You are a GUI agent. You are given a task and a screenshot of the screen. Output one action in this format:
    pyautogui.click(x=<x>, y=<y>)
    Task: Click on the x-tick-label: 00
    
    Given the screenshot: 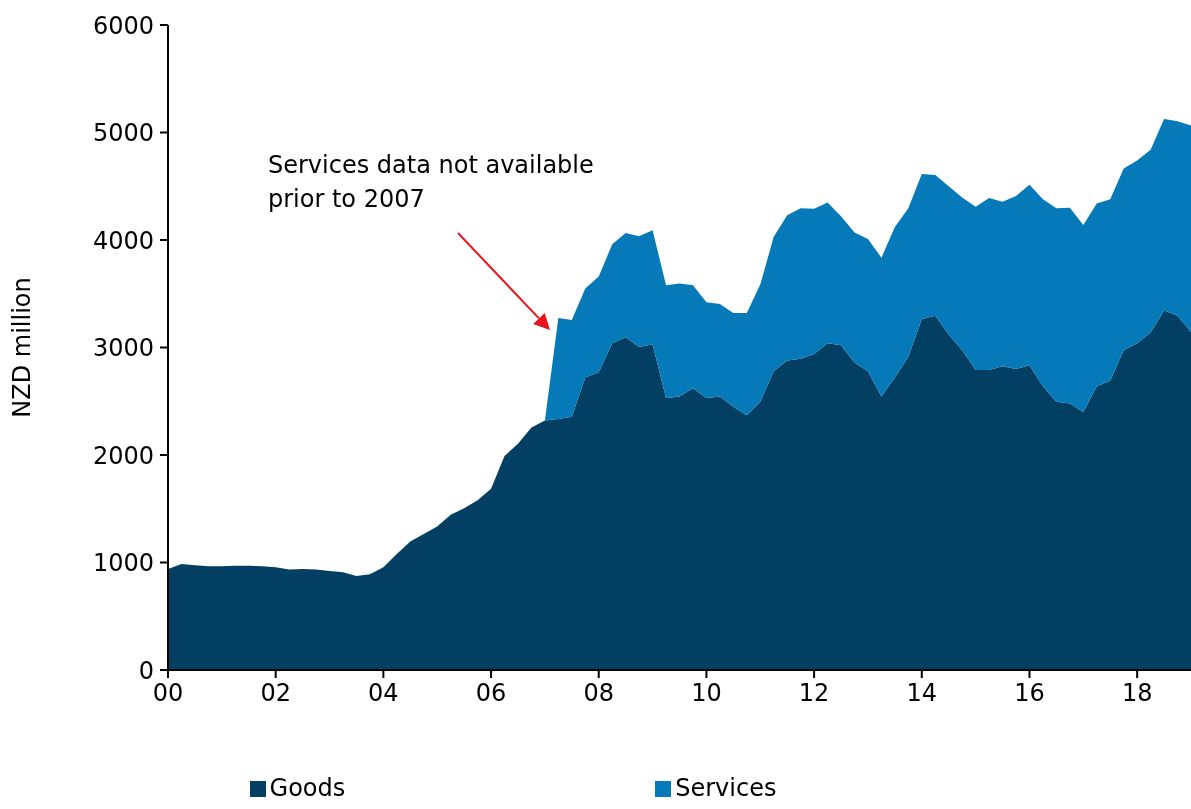 What is the action you would take?
    pyautogui.click(x=168, y=693)
    